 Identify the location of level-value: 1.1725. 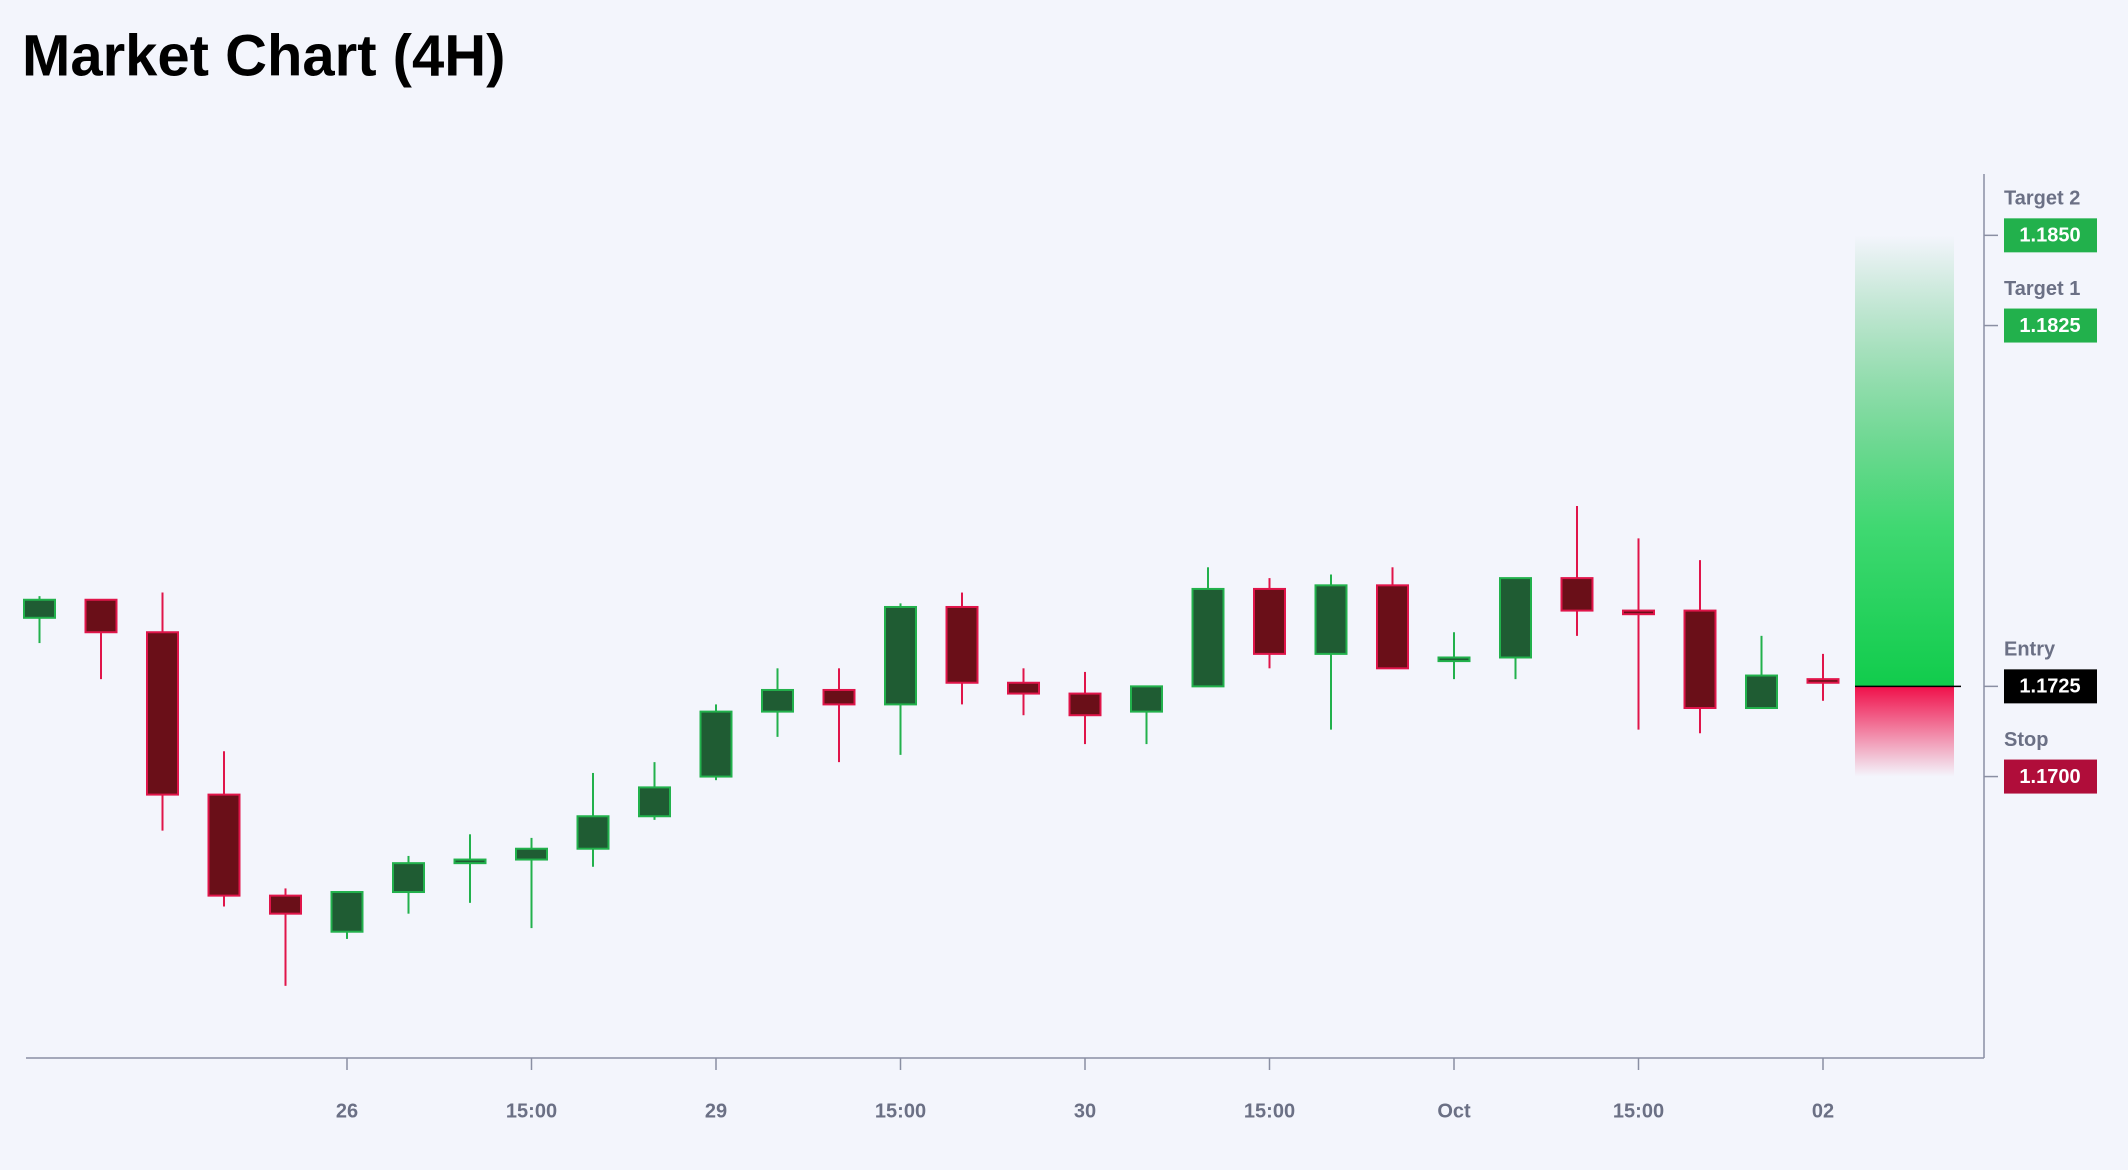
(2049, 687).